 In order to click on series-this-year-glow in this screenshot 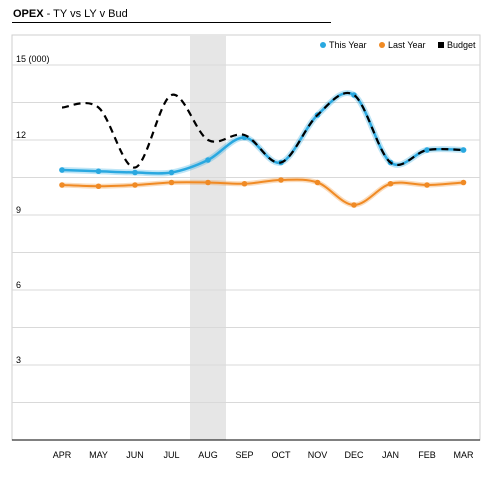, I will do `click(263, 133)`.